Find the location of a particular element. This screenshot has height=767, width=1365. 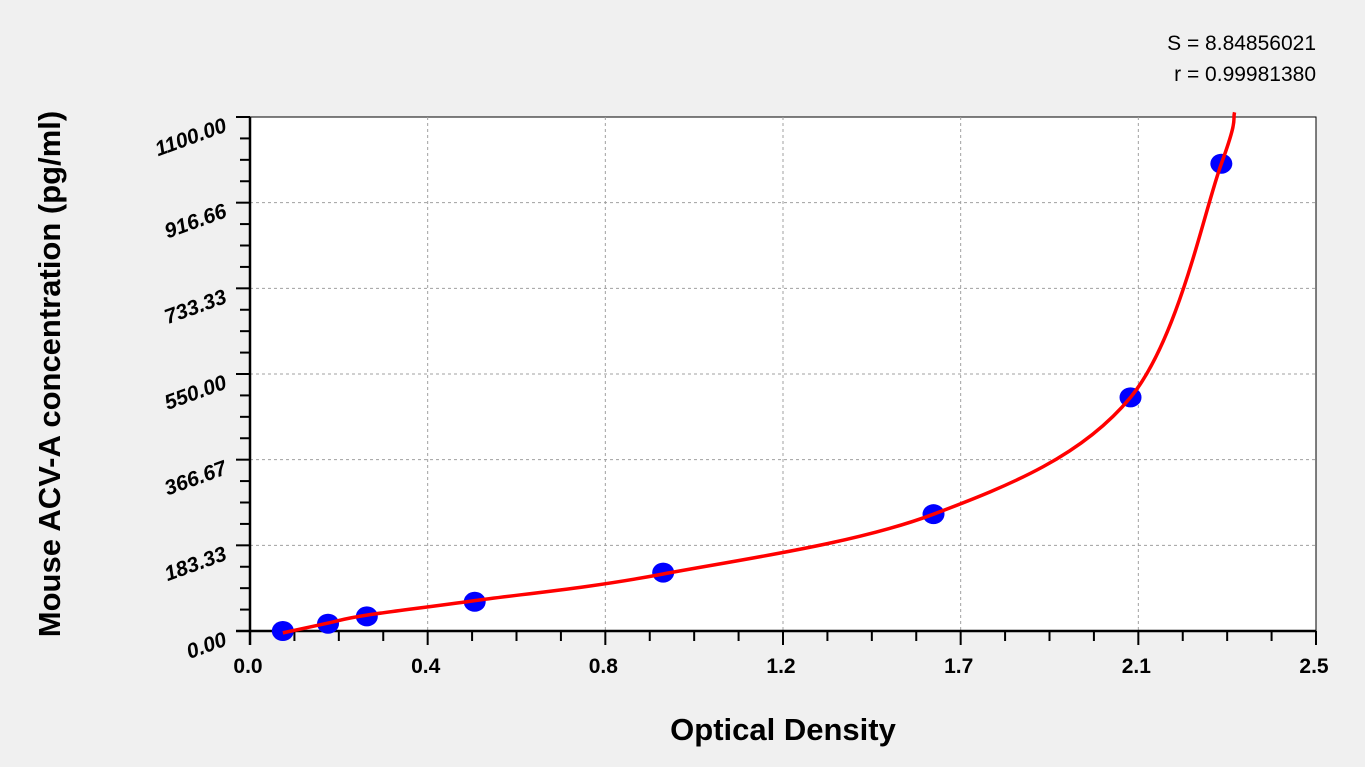

s-annotation: S = 8.84856021 is located at coordinates (1241, 43).